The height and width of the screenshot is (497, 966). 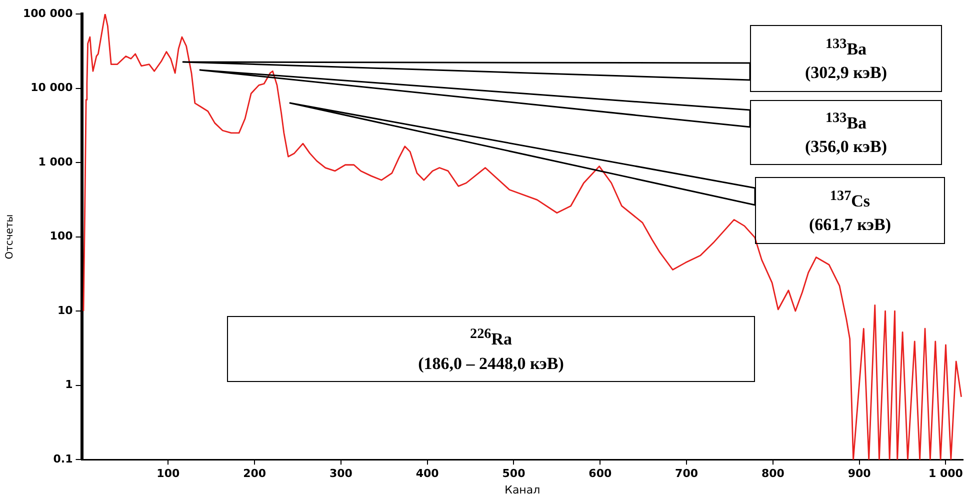 What do you see at coordinates (69, 385) in the screenshot?
I see `y-tick-label: 1` at bounding box center [69, 385].